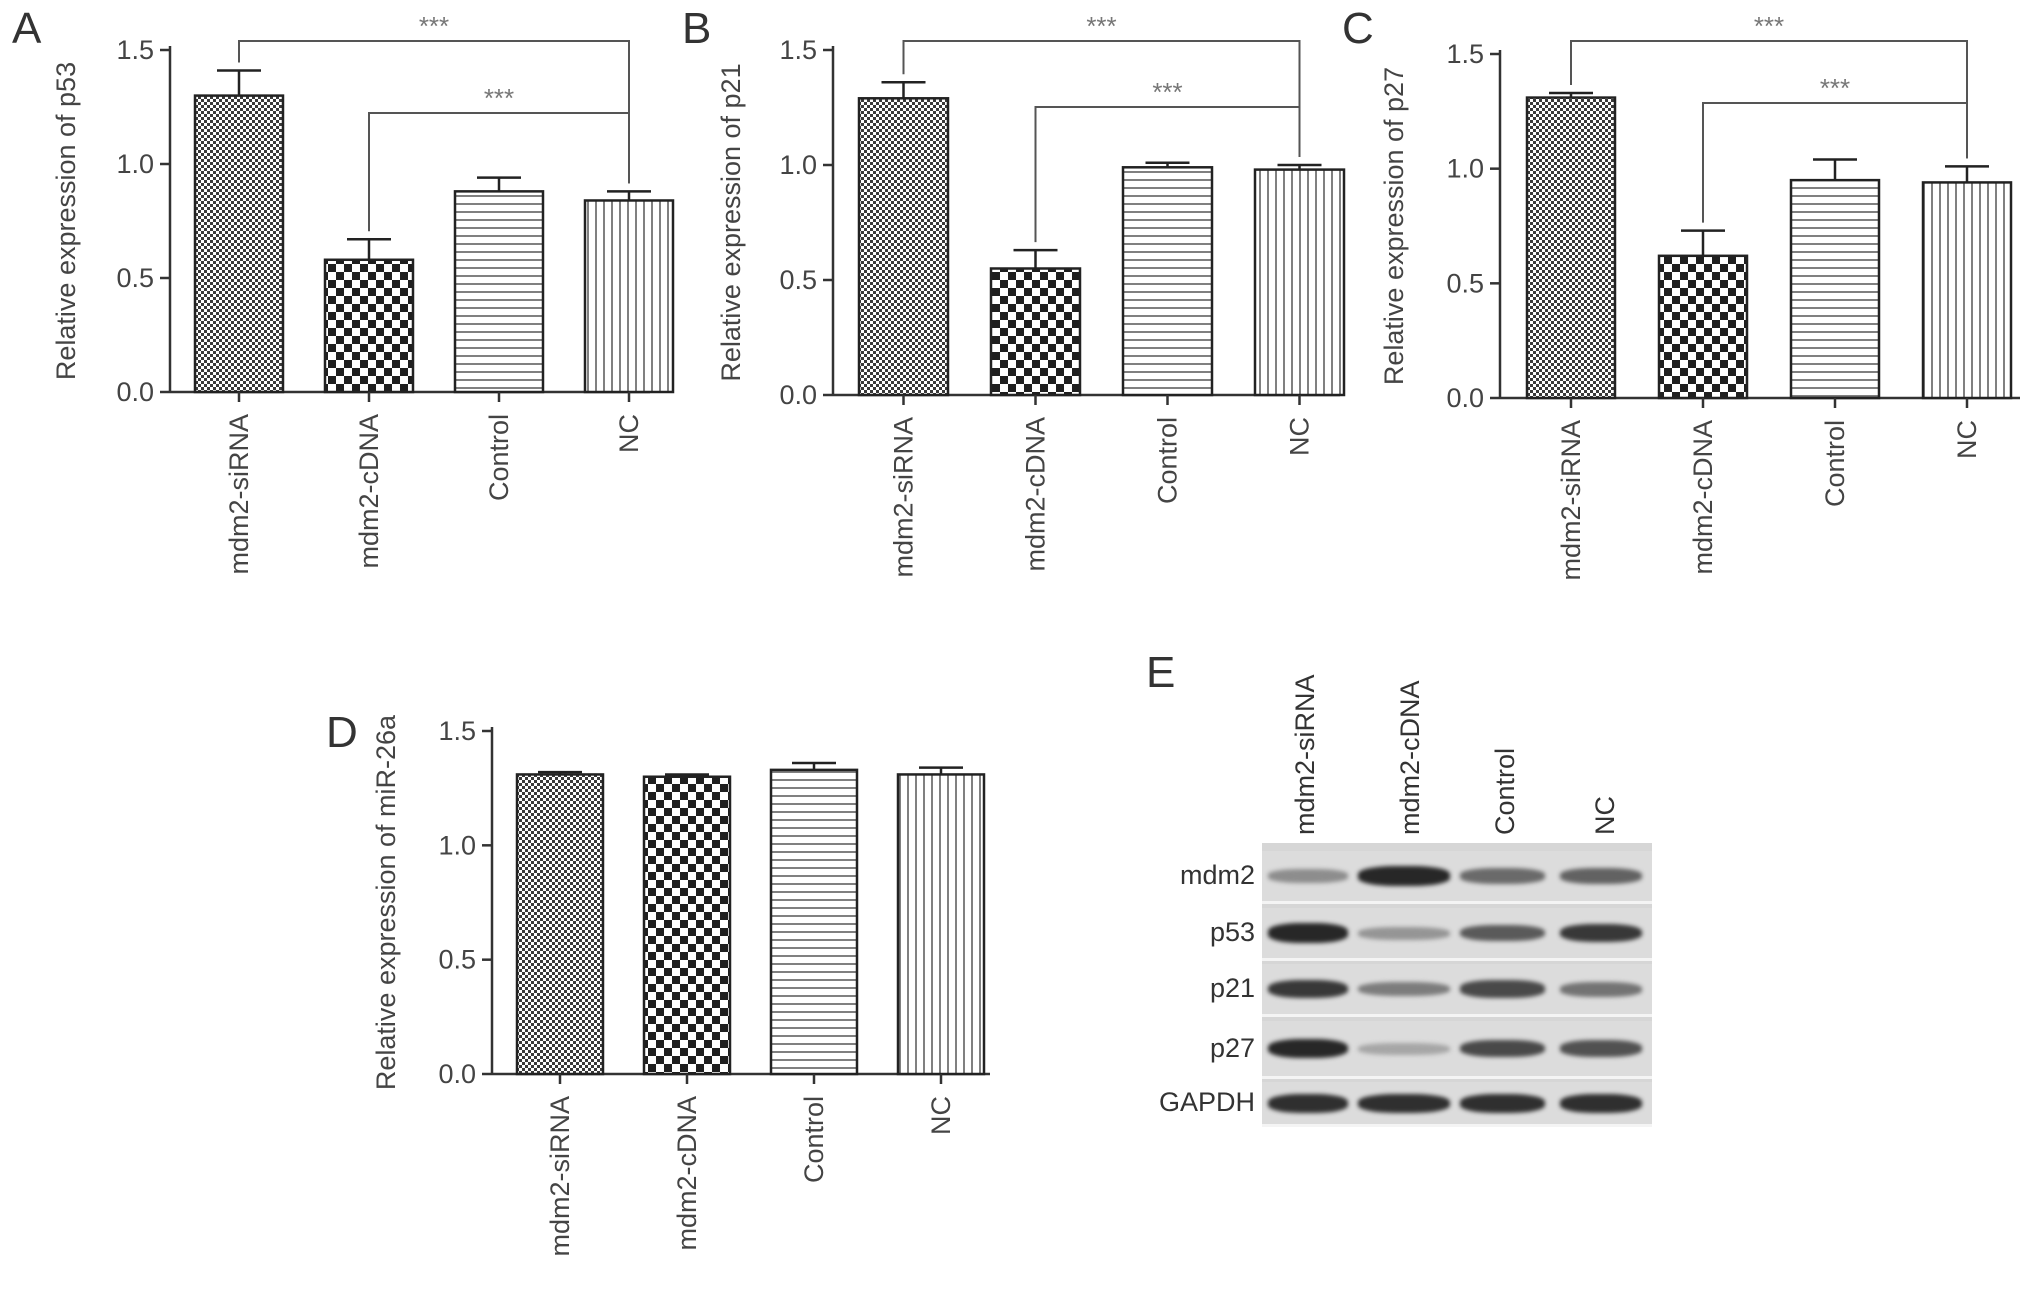 The height and width of the screenshot is (1296, 2032). What do you see at coordinates (27, 28) in the screenshot?
I see `panel-letter-a: A` at bounding box center [27, 28].